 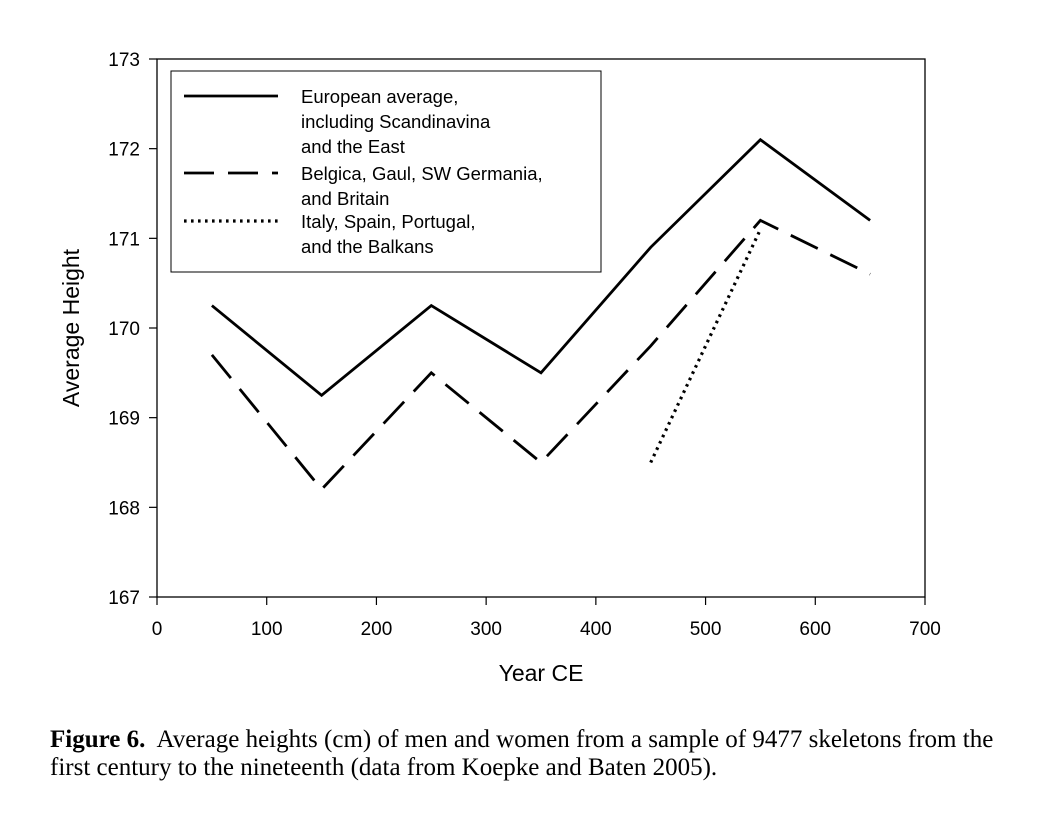 What do you see at coordinates (706, 629) in the screenshot?
I see `x-tick-label: 500` at bounding box center [706, 629].